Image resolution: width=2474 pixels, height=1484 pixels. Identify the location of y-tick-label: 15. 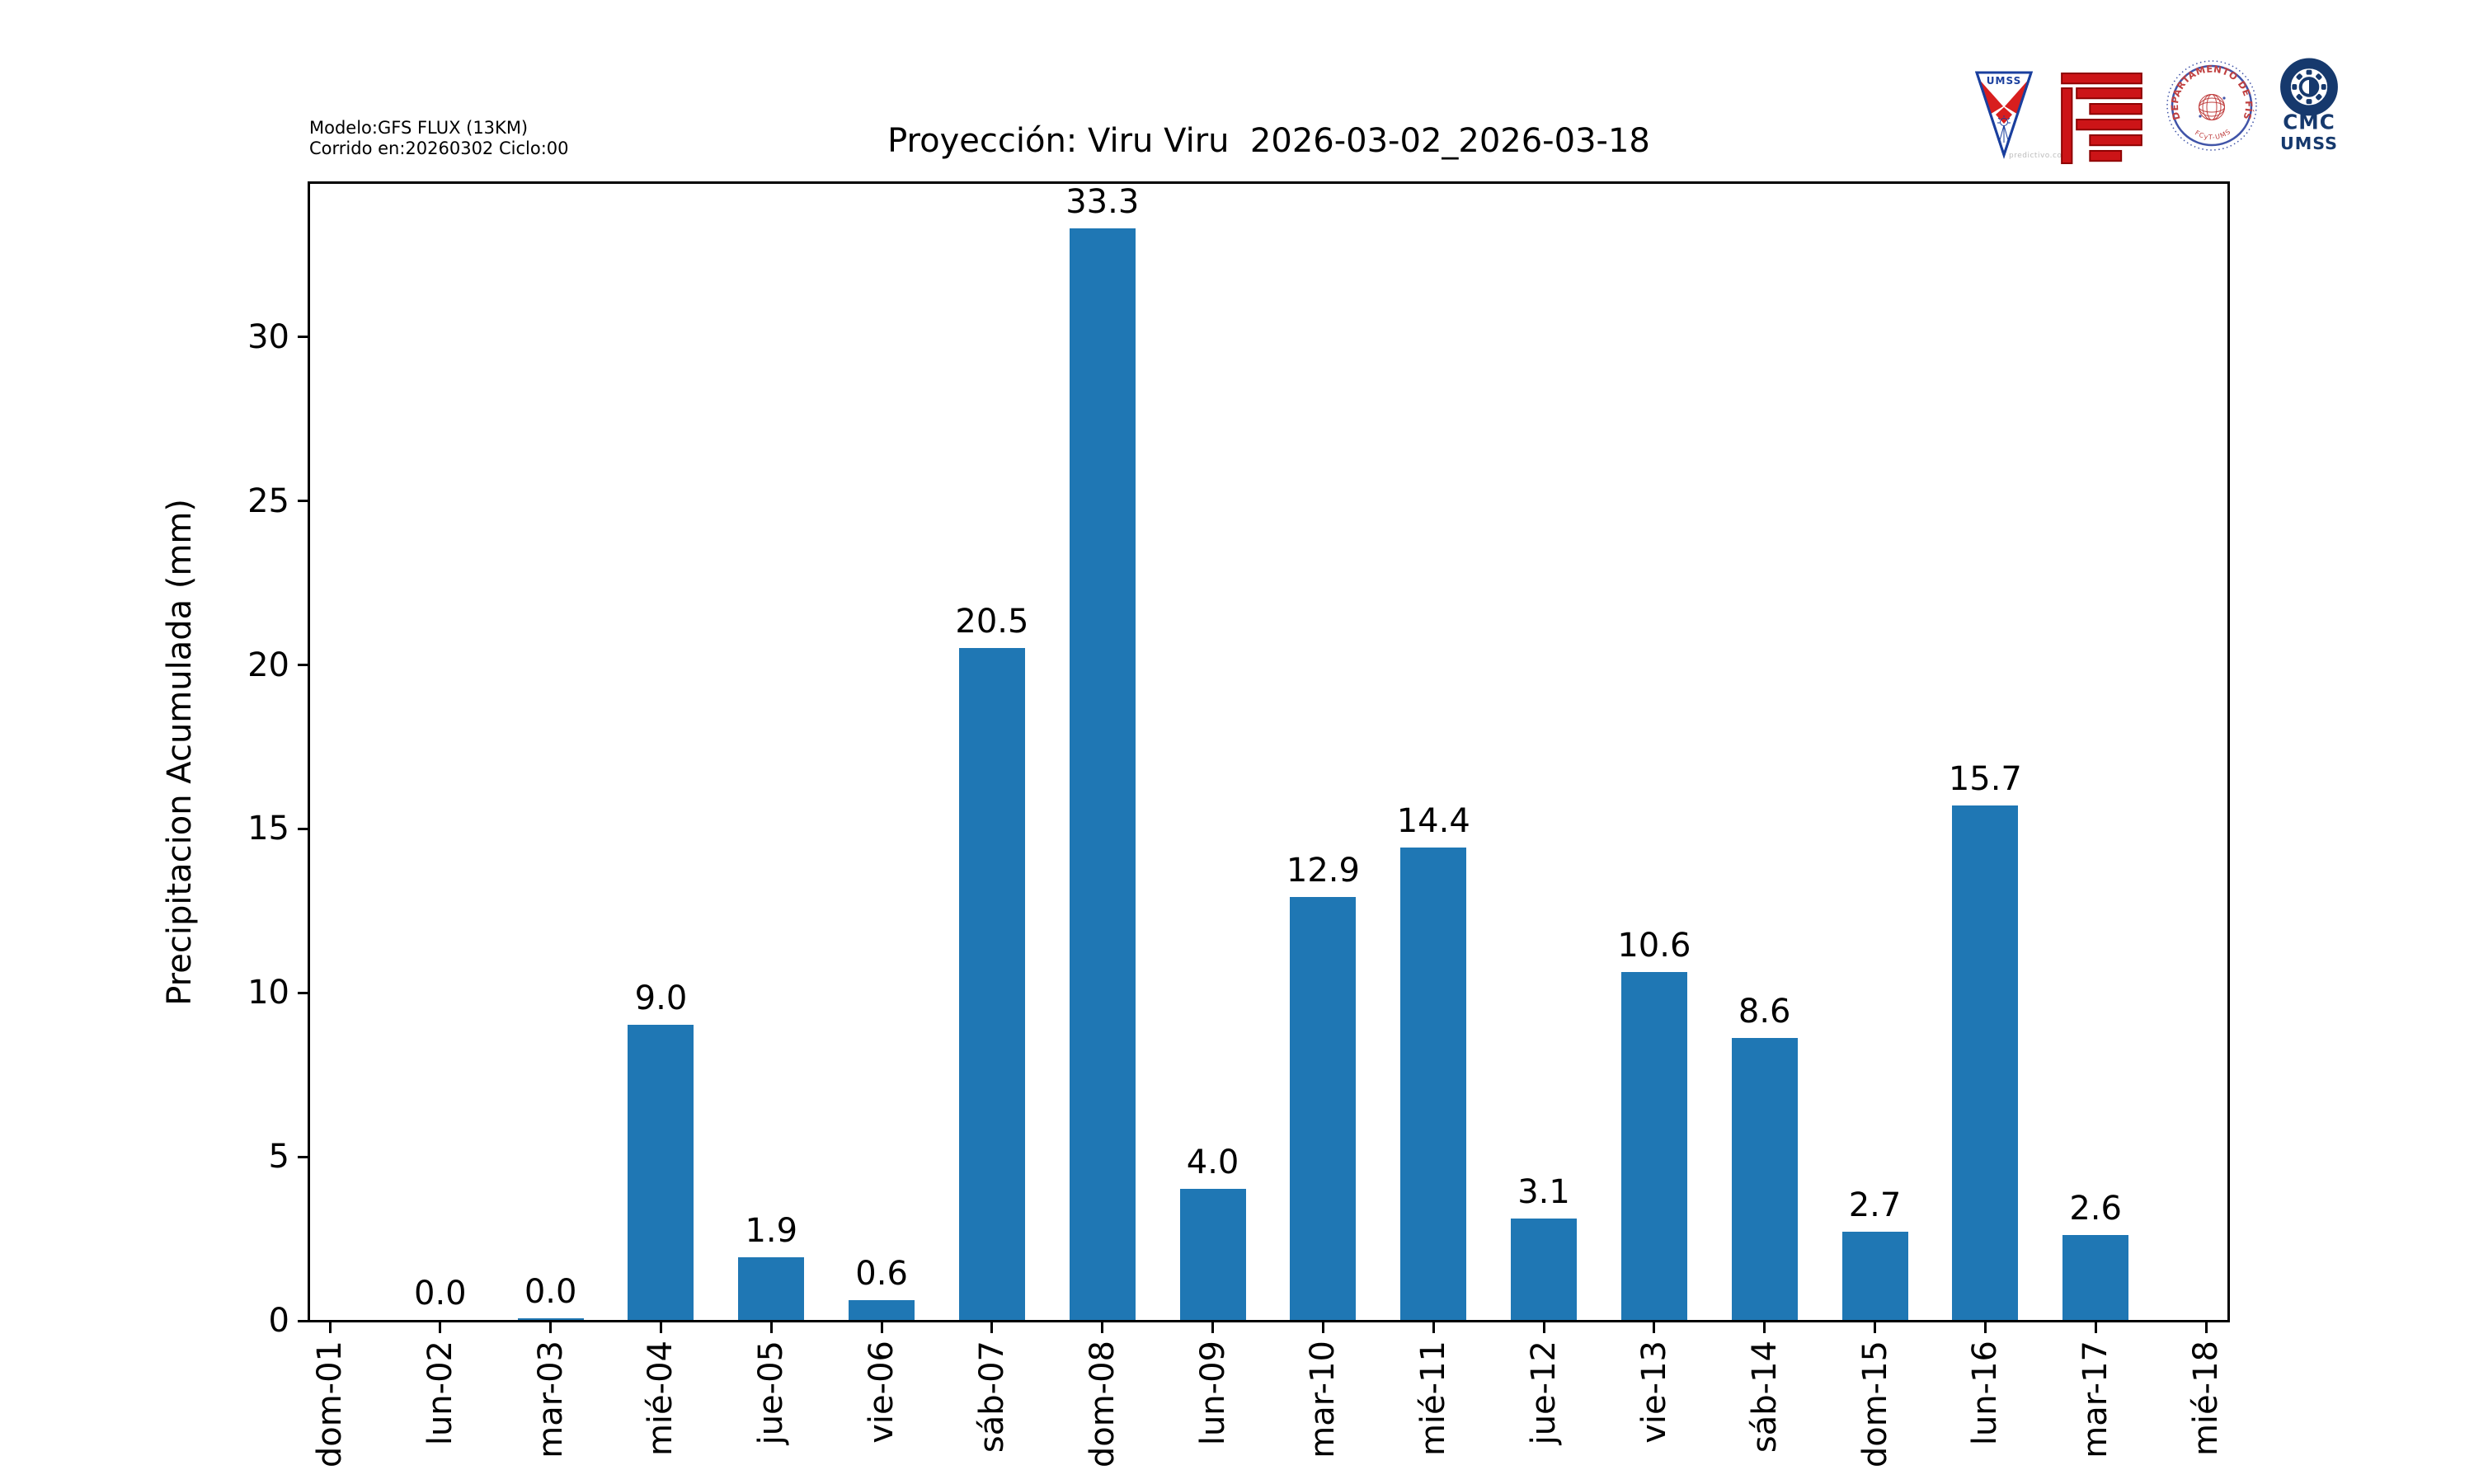
(268, 829).